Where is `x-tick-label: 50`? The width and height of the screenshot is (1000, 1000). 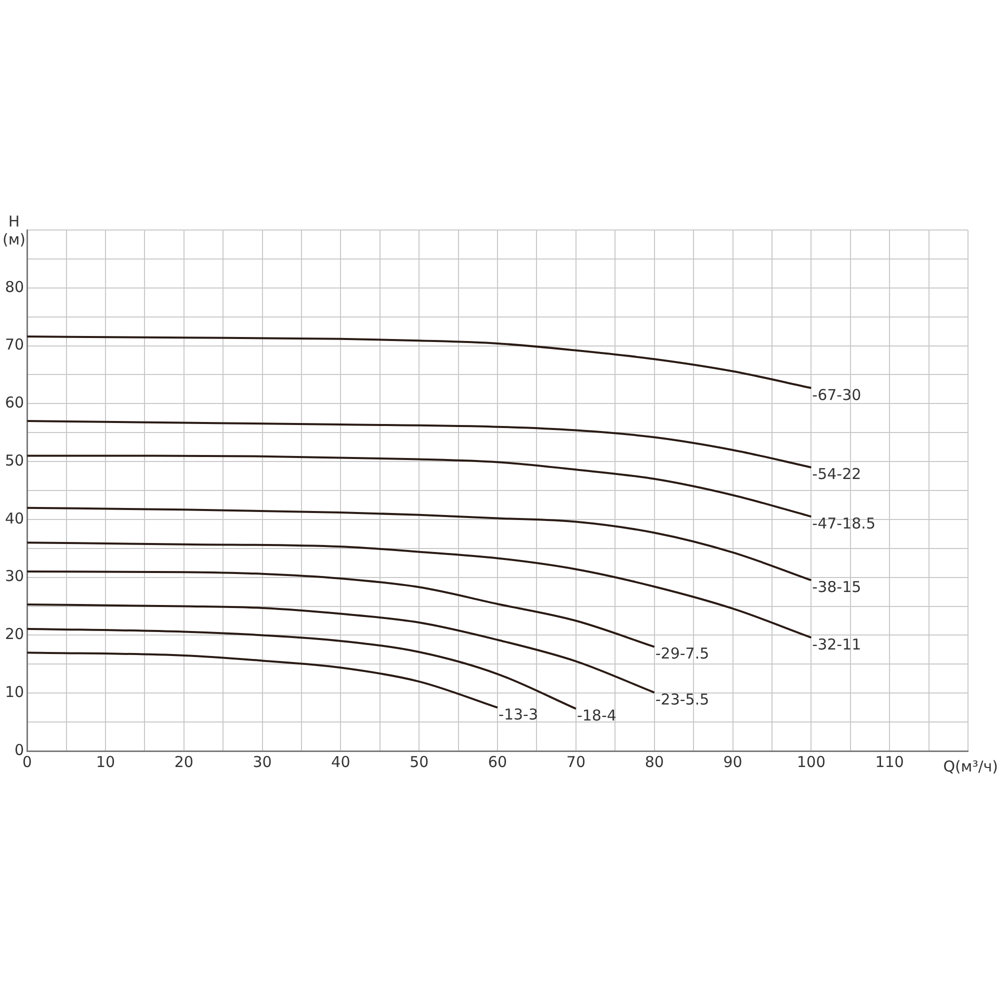
x-tick-label: 50 is located at coordinates (419, 761).